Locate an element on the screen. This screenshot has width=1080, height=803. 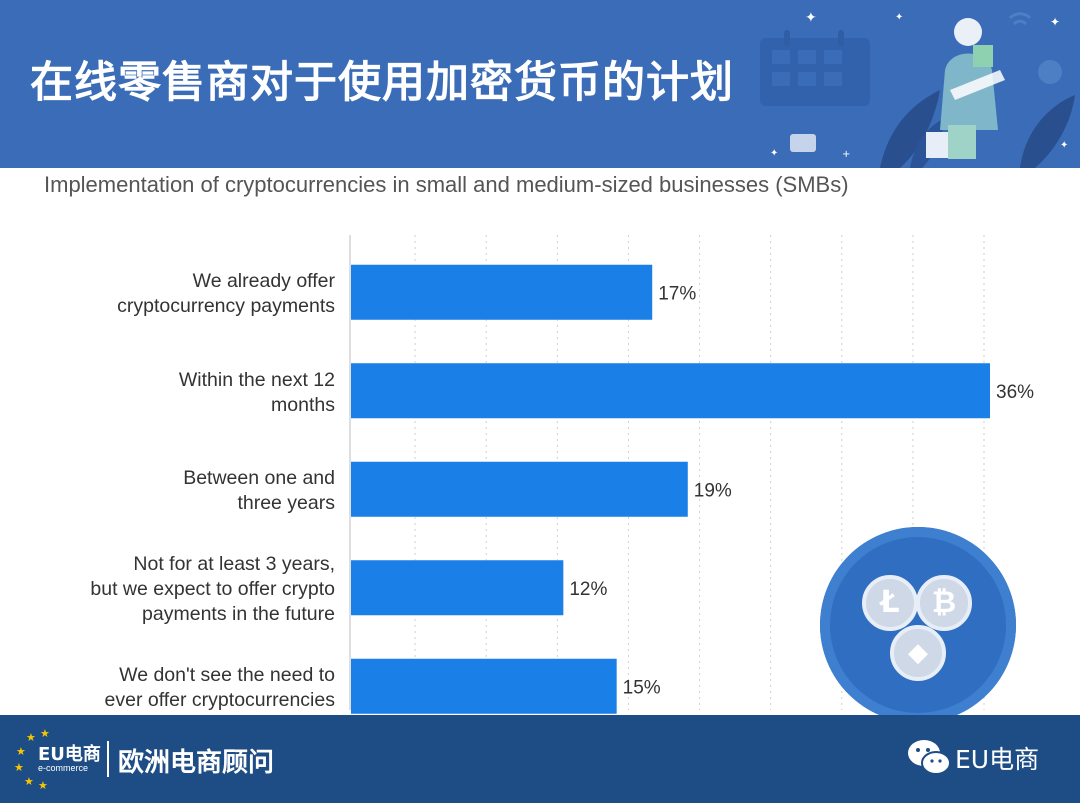
data-label: 17% is located at coordinates (677, 293).